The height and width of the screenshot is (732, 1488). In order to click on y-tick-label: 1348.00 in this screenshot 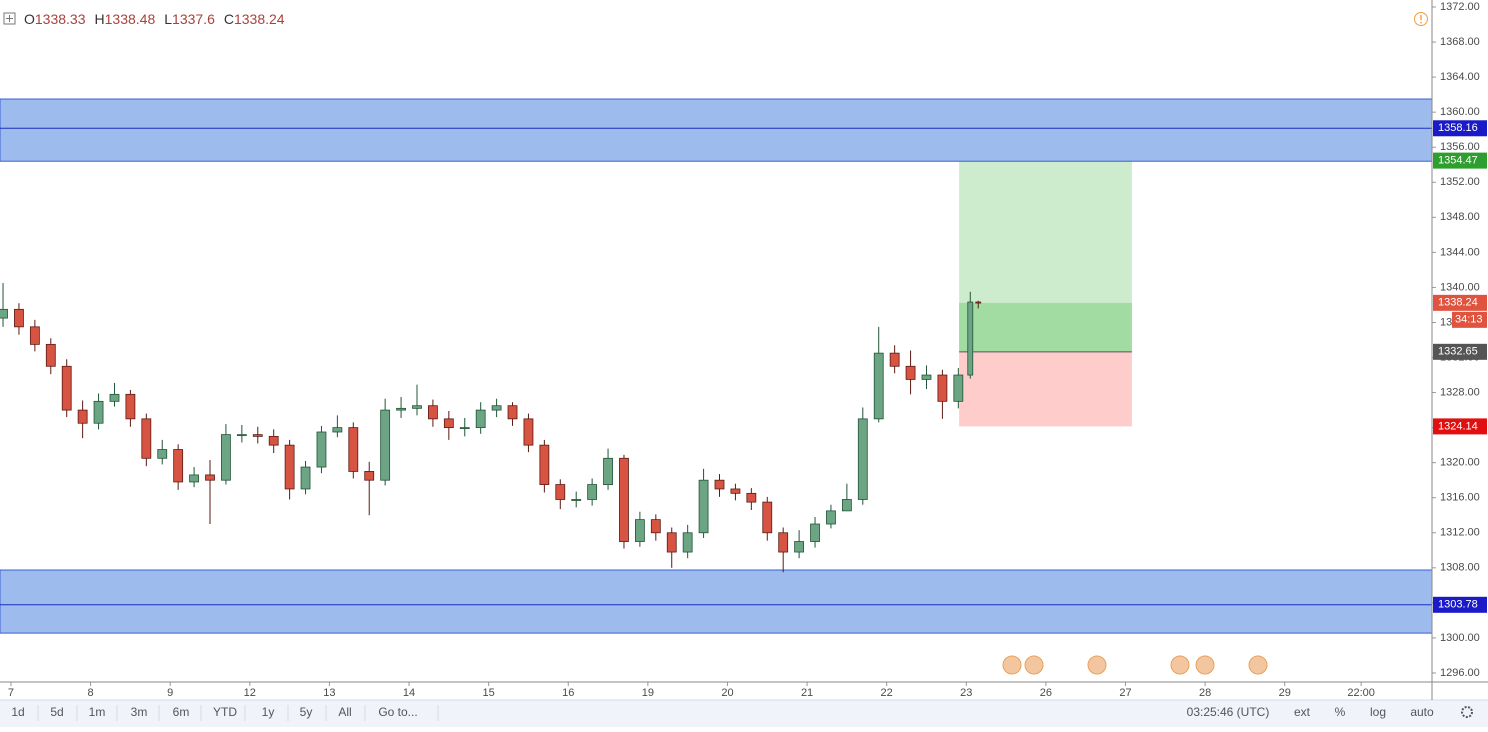, I will do `click(1460, 217)`.